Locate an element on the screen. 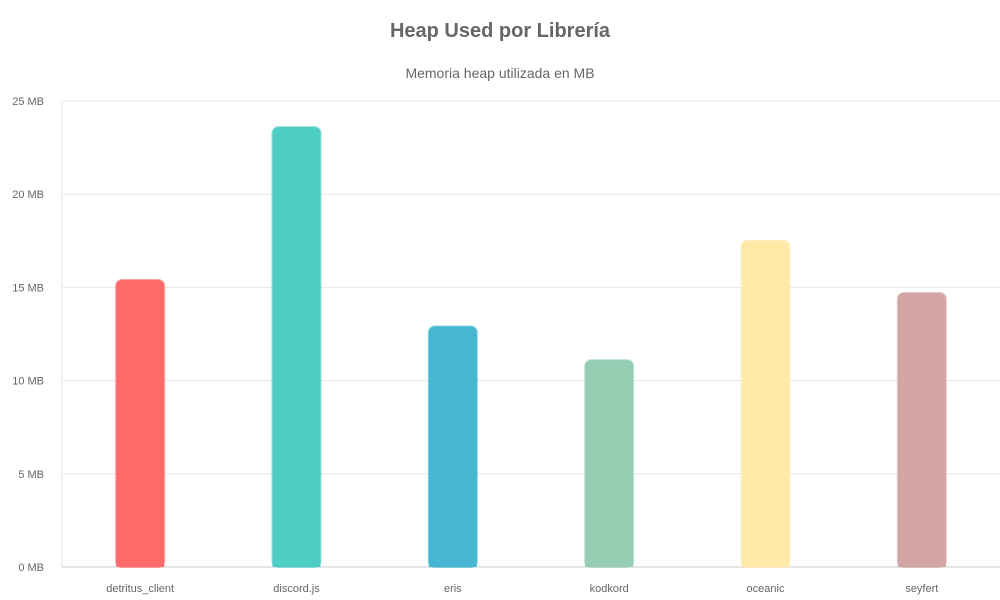 The width and height of the screenshot is (1000, 600). bar-detritus-client is located at coordinates (140, 423).